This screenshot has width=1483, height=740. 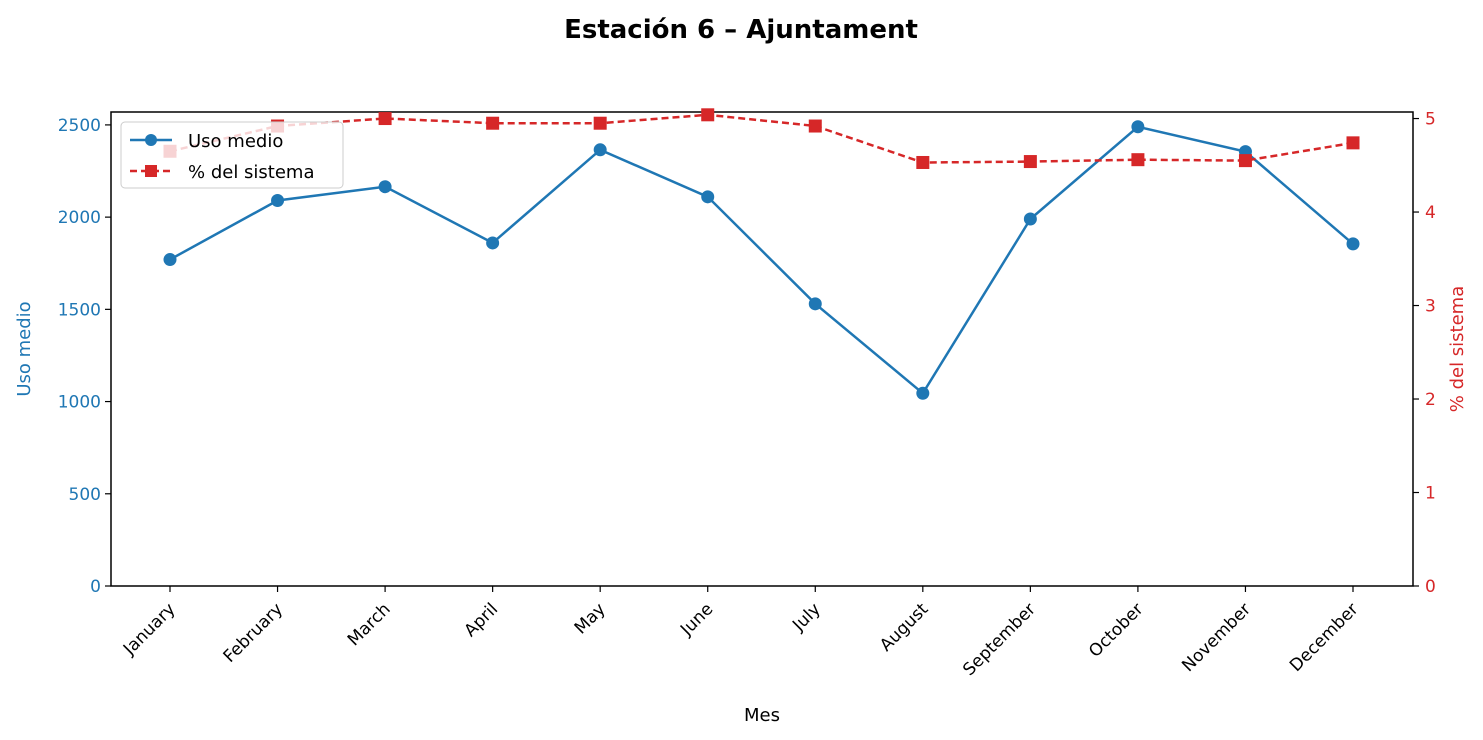 I want to click on right-y-axis-label: % del sistema, so click(x=1457, y=349).